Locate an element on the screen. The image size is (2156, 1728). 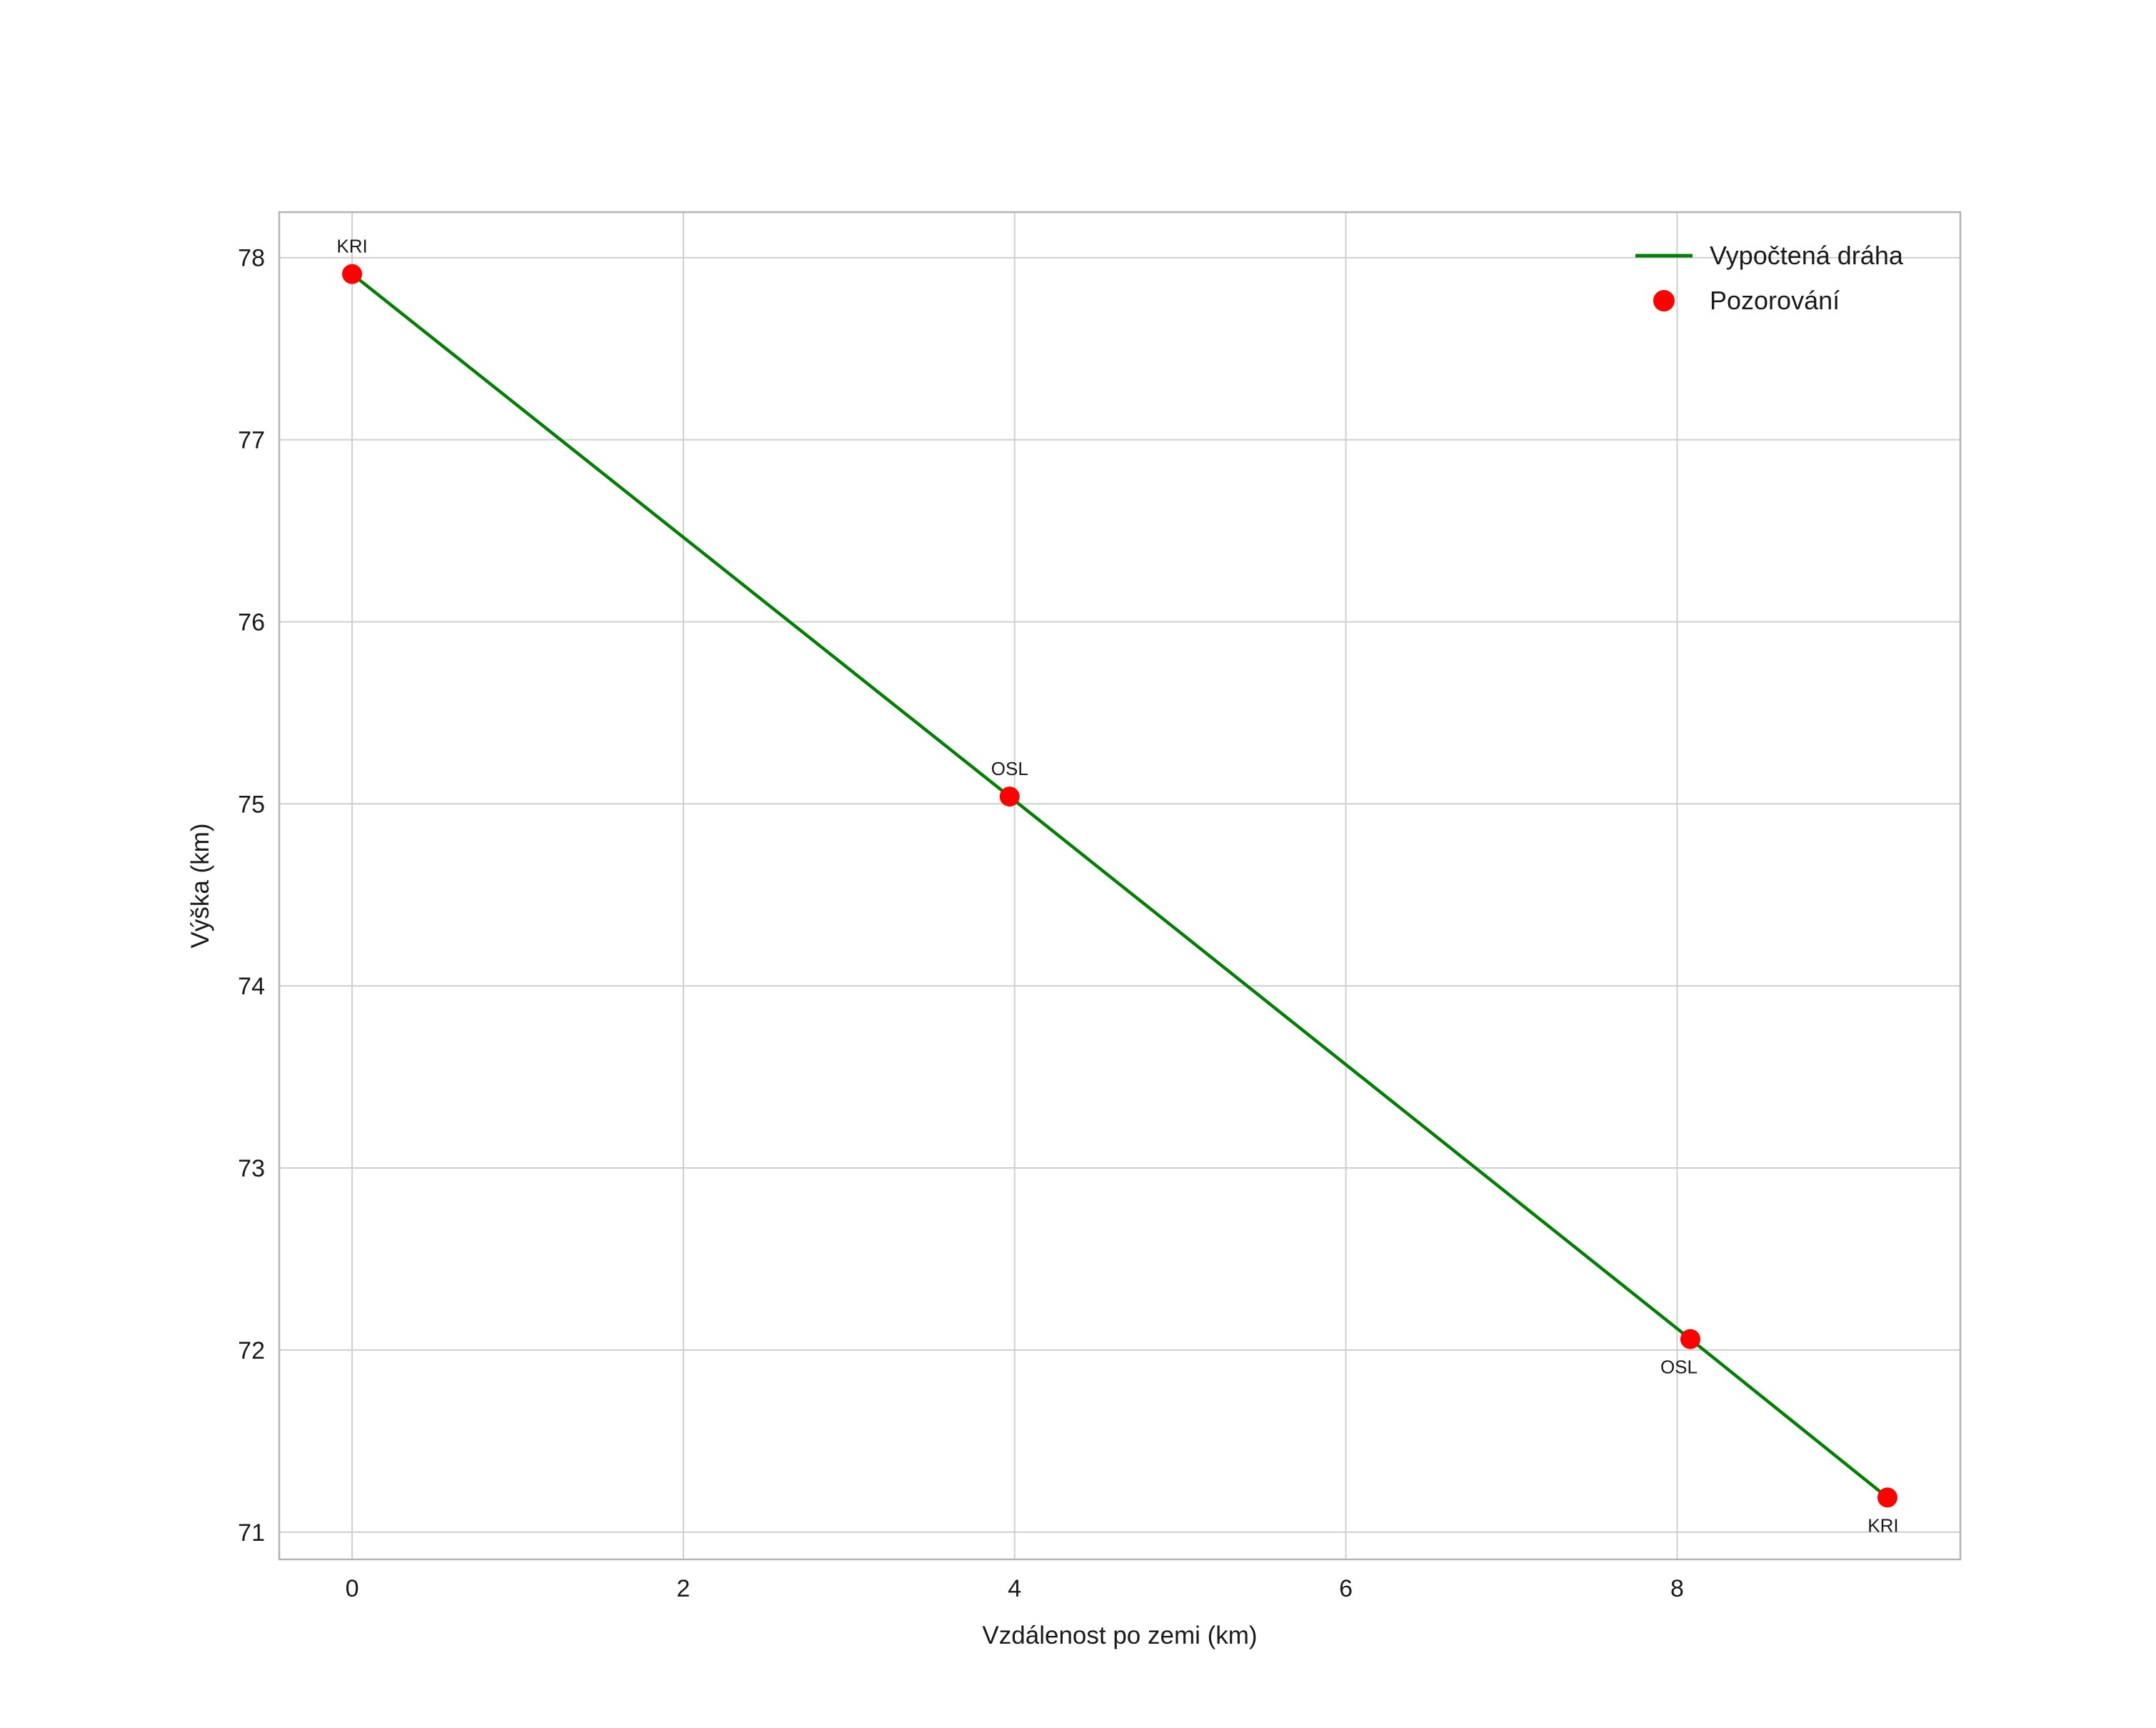
y-tick-label: 71 is located at coordinates (252, 1533).